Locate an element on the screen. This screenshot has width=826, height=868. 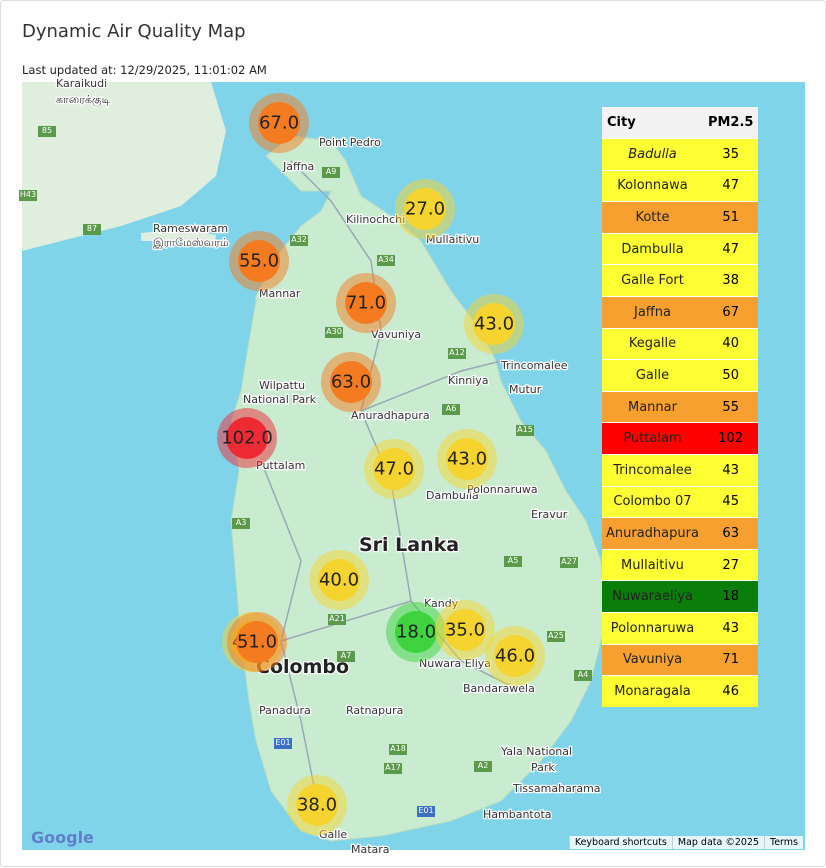
aq-marker: 40.0 is located at coordinates (339, 580).